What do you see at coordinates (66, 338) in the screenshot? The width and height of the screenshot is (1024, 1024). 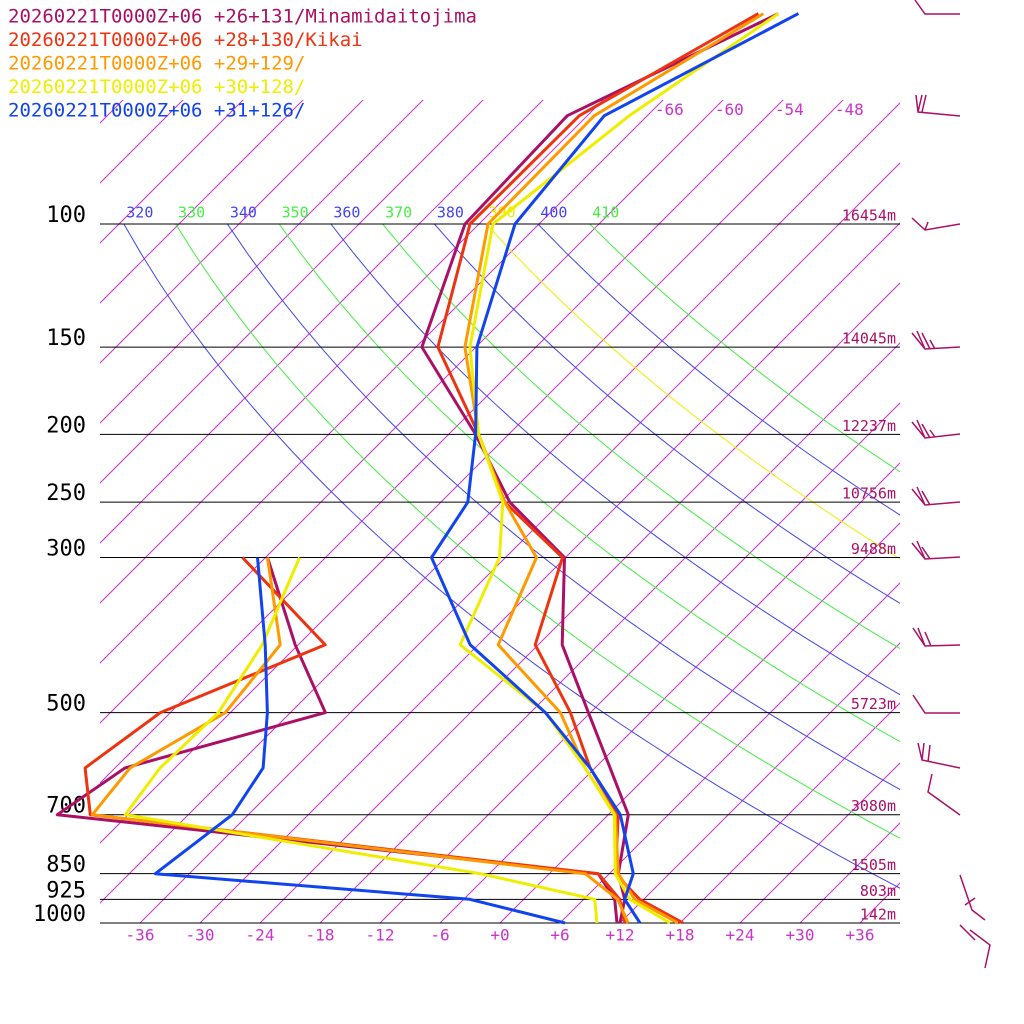 I see `pressure-label: 150` at bounding box center [66, 338].